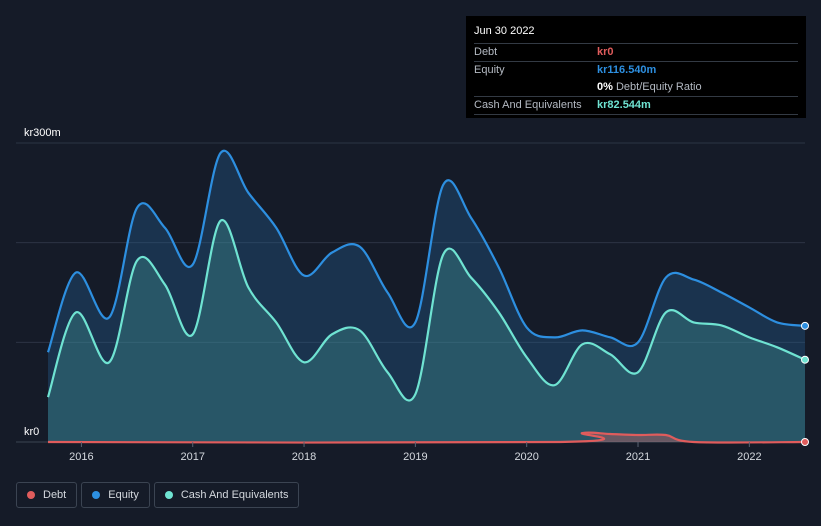  I want to click on x-tick-label-2020: 2020, so click(526, 457).